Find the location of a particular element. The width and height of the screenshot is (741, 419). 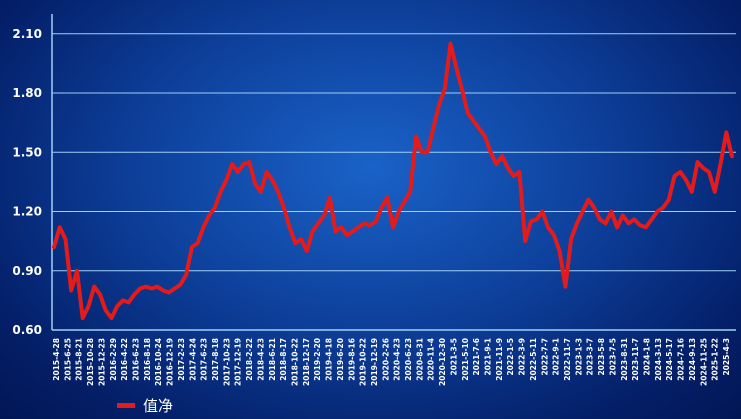

y-tick-label: 1.80 is located at coordinates (27, 93).